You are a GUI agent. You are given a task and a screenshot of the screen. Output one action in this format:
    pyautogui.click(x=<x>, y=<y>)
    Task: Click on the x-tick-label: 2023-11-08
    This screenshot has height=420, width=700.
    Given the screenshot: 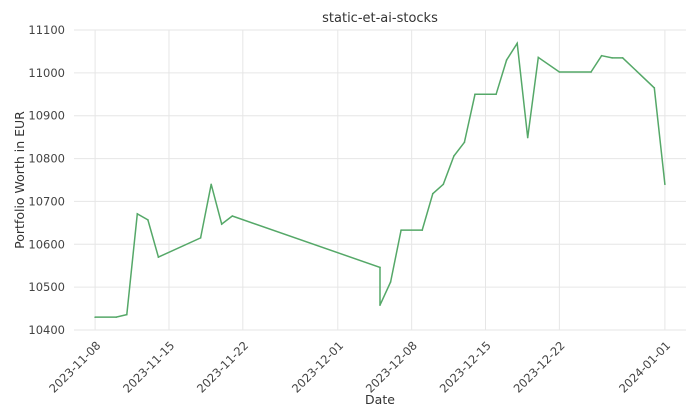 What is the action you would take?
    pyautogui.click(x=74, y=366)
    